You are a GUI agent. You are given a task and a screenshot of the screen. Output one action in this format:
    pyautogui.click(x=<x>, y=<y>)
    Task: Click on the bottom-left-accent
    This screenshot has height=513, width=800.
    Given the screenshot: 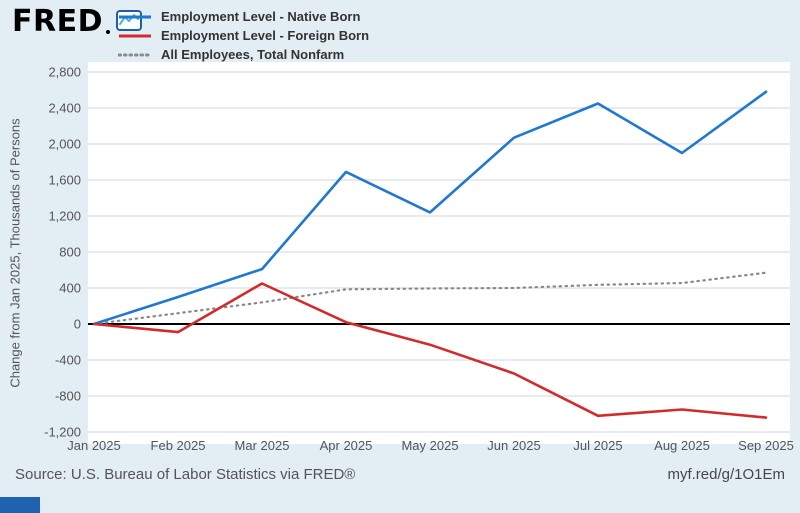 What is the action you would take?
    pyautogui.click(x=20, y=505)
    